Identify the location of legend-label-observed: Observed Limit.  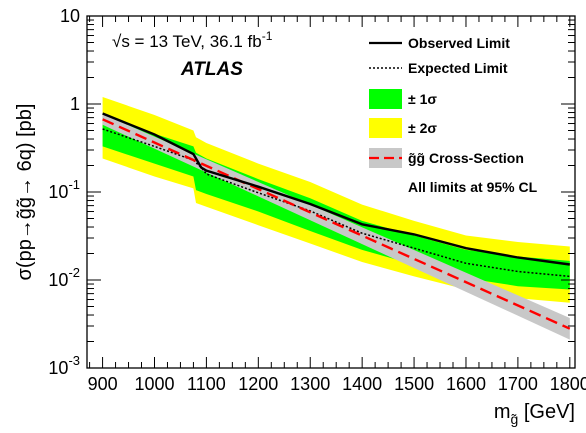
(459, 43).